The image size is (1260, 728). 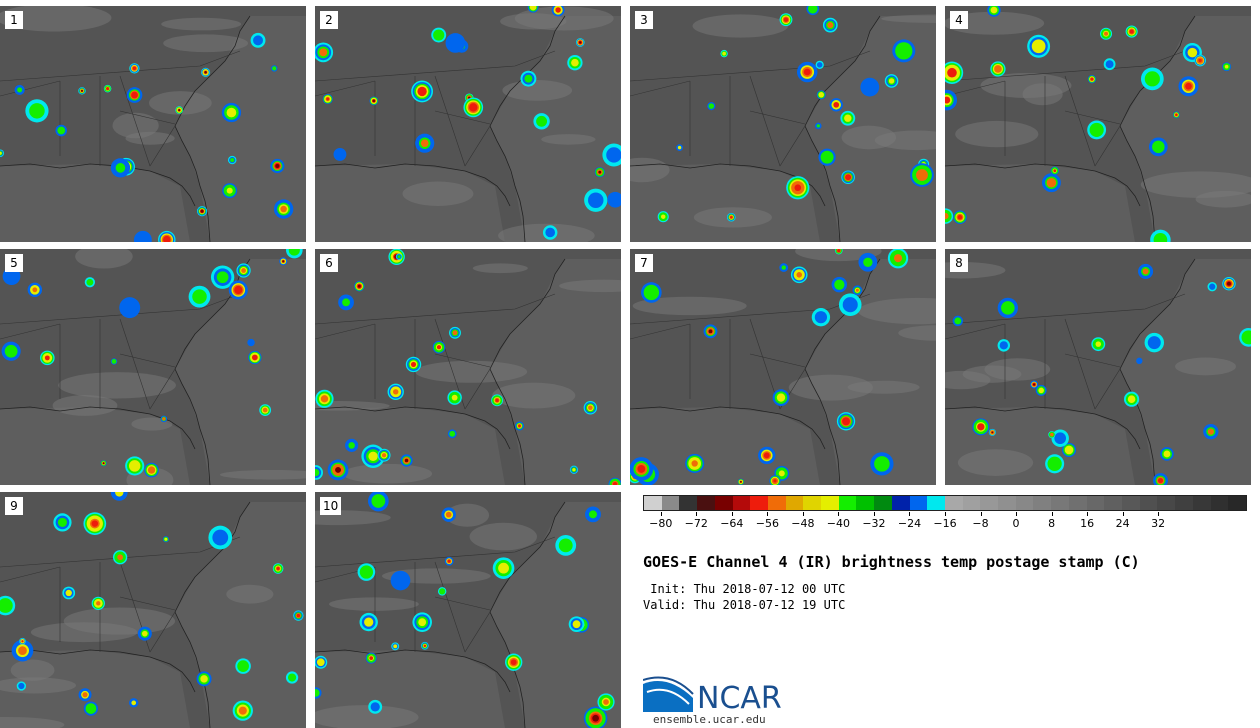 What do you see at coordinates (1098, 124) in the screenshot?
I see `map-panel-4: 4` at bounding box center [1098, 124].